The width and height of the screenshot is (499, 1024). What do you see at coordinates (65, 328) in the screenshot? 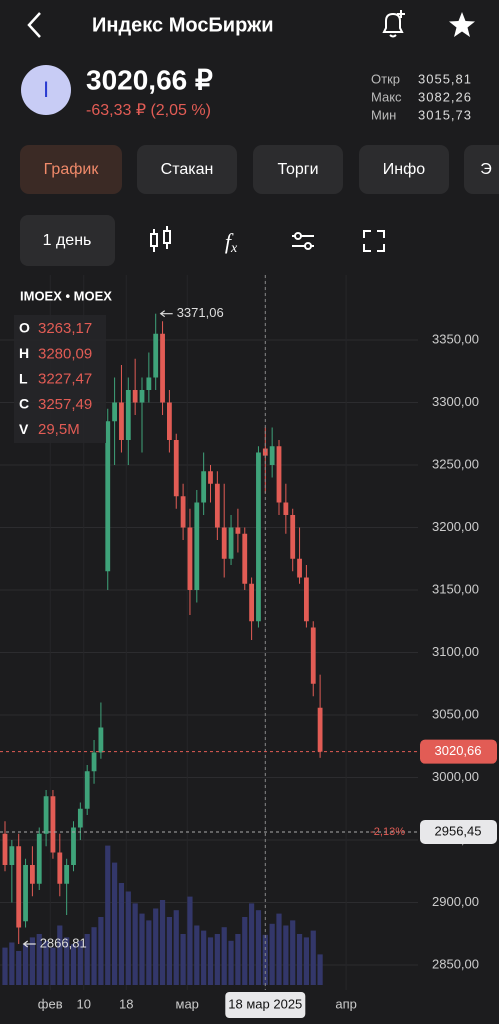
I see `legend-value: 3263,17` at bounding box center [65, 328].